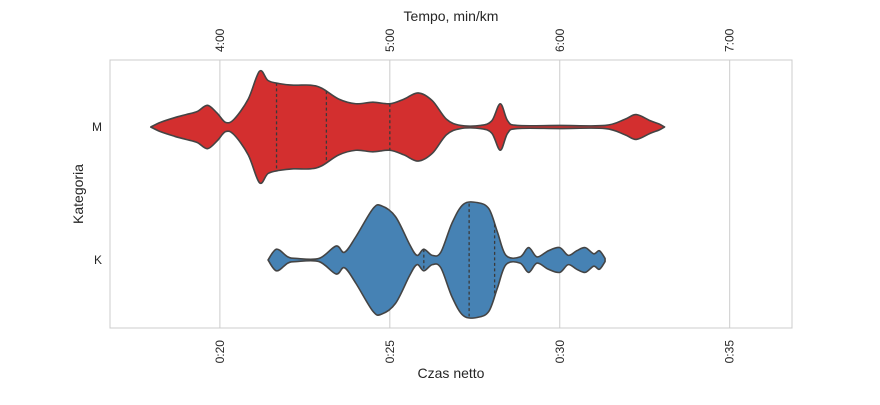 The width and height of the screenshot is (880, 405). I want to click on y-tick-label: K, so click(98, 260).